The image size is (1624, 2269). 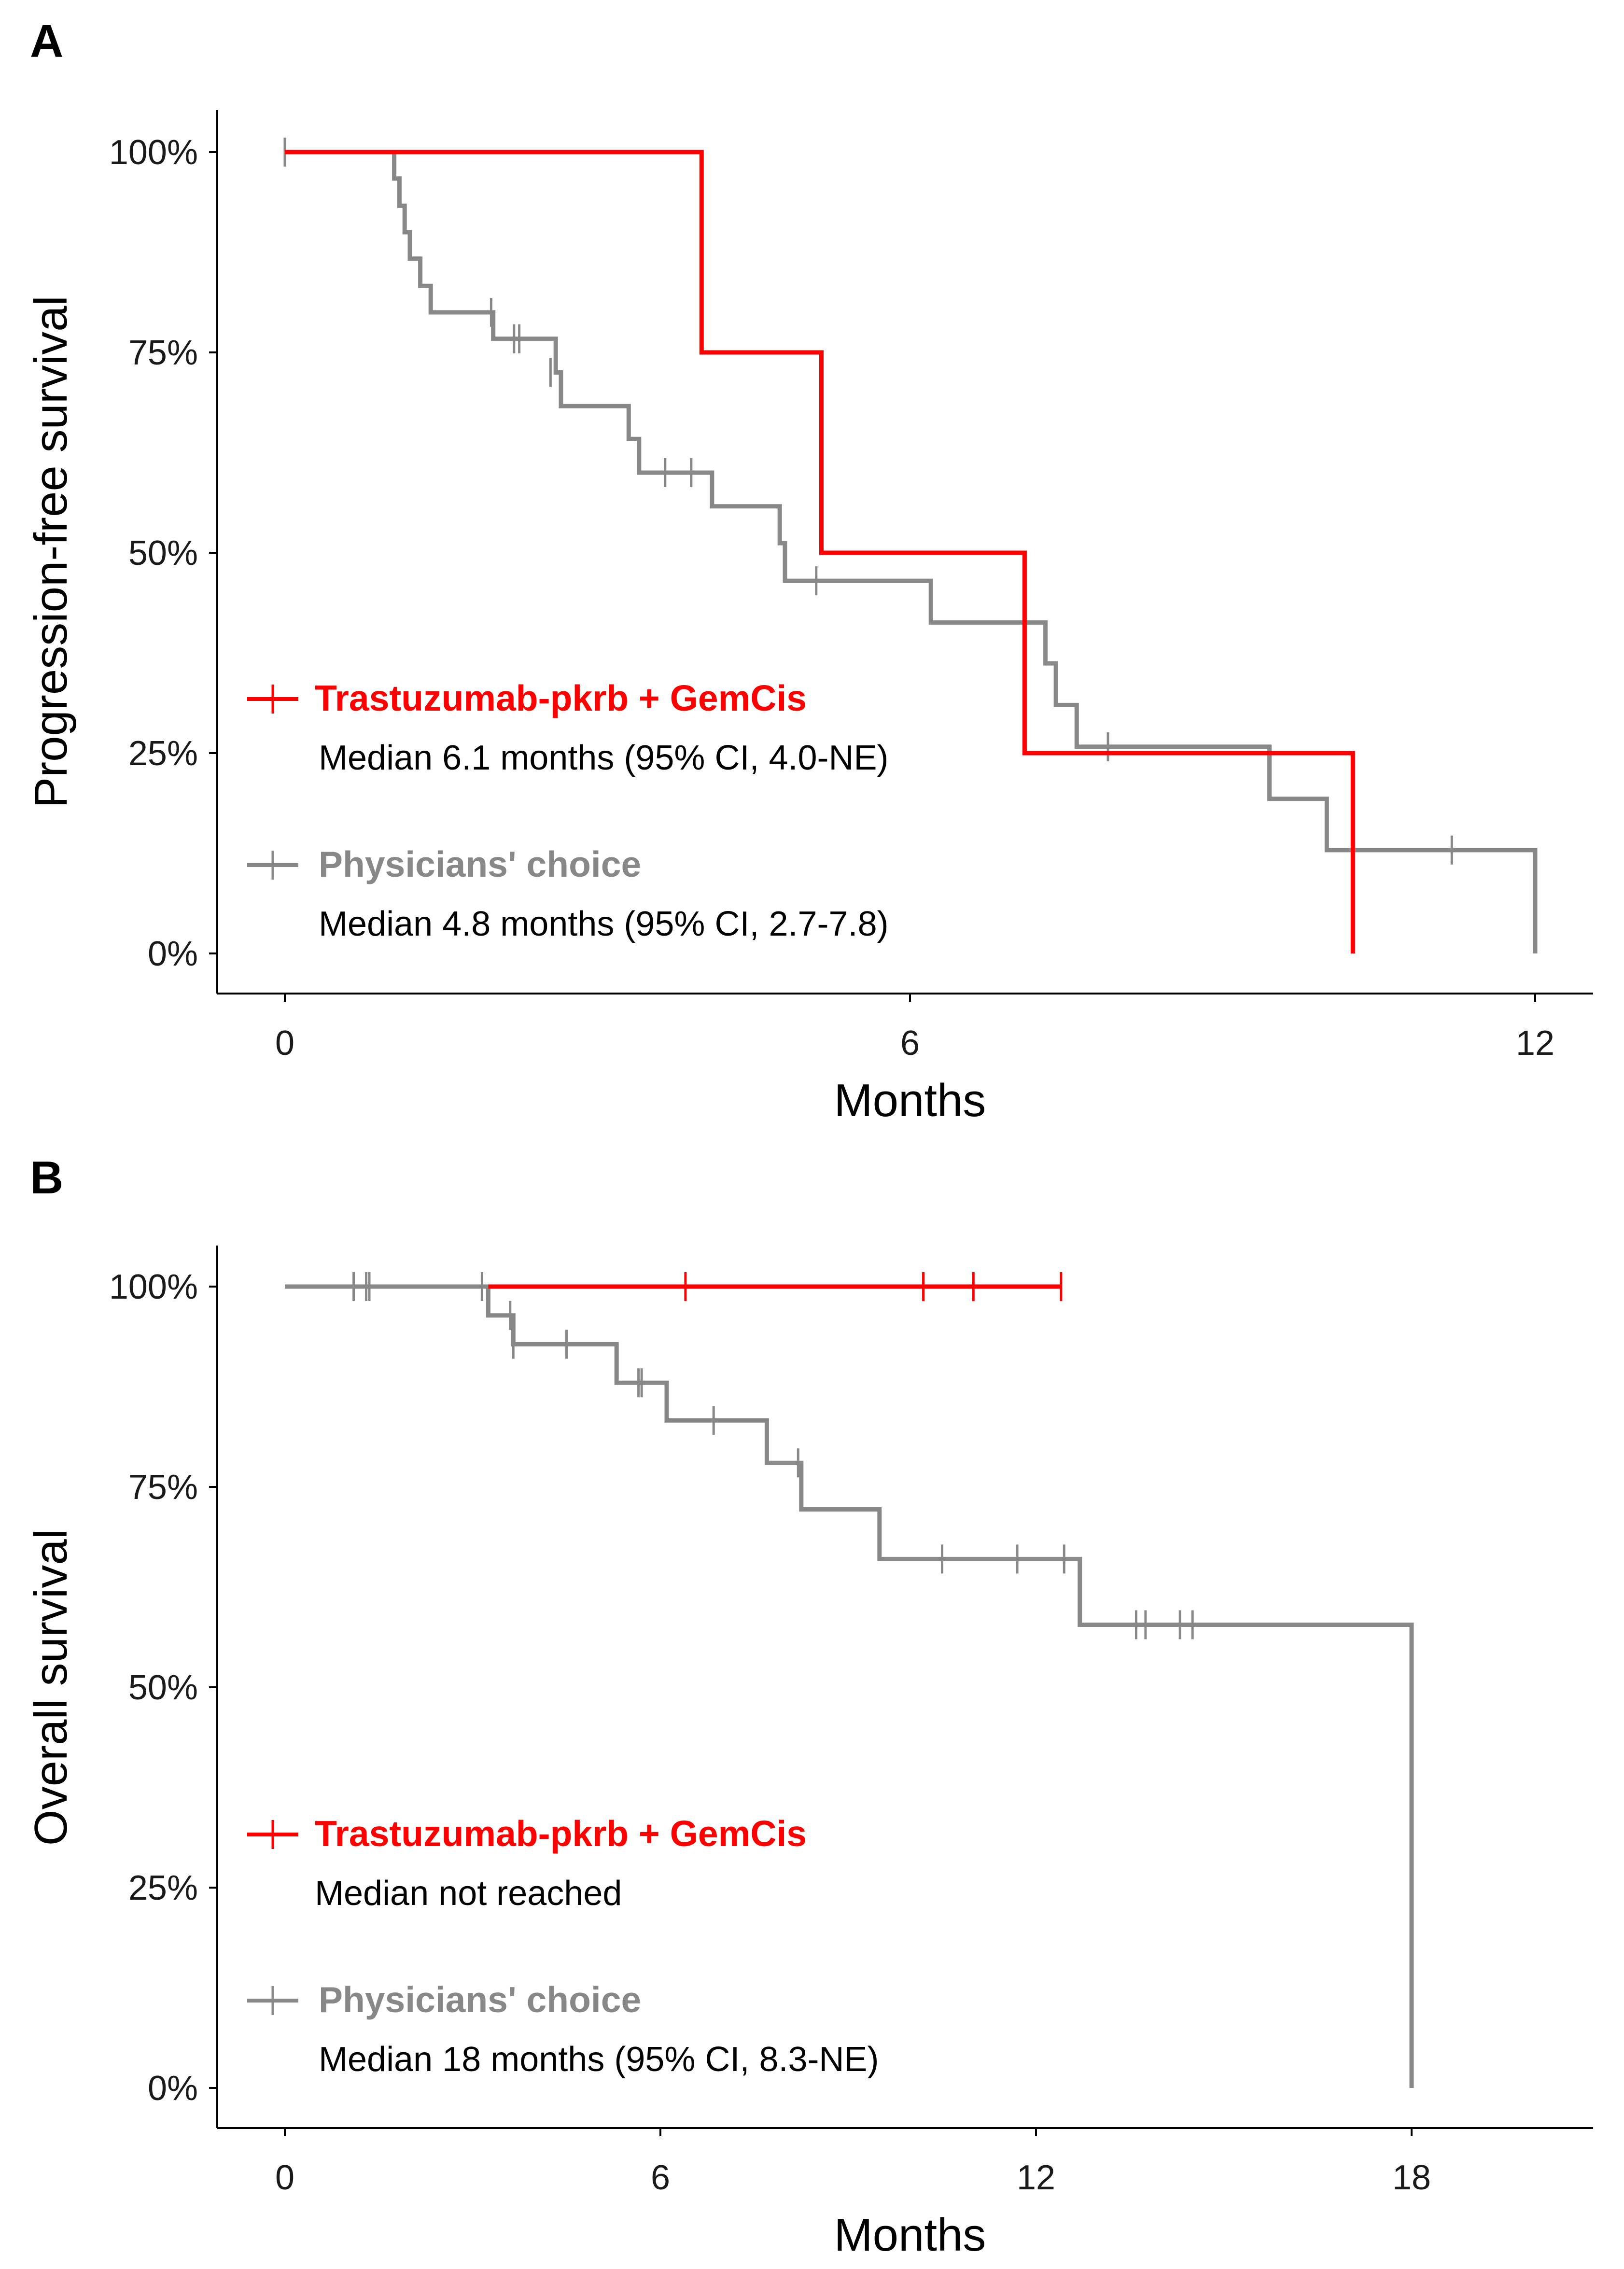 What do you see at coordinates (661, 2177) in the screenshot?
I see `panel-b-xtick-label-6: 6` at bounding box center [661, 2177].